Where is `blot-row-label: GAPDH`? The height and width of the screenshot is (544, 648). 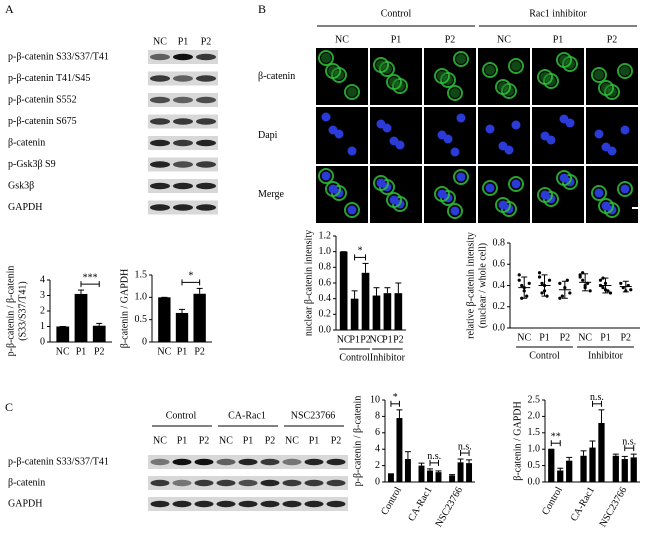 blot-row-label: GAPDH is located at coordinates (25, 503).